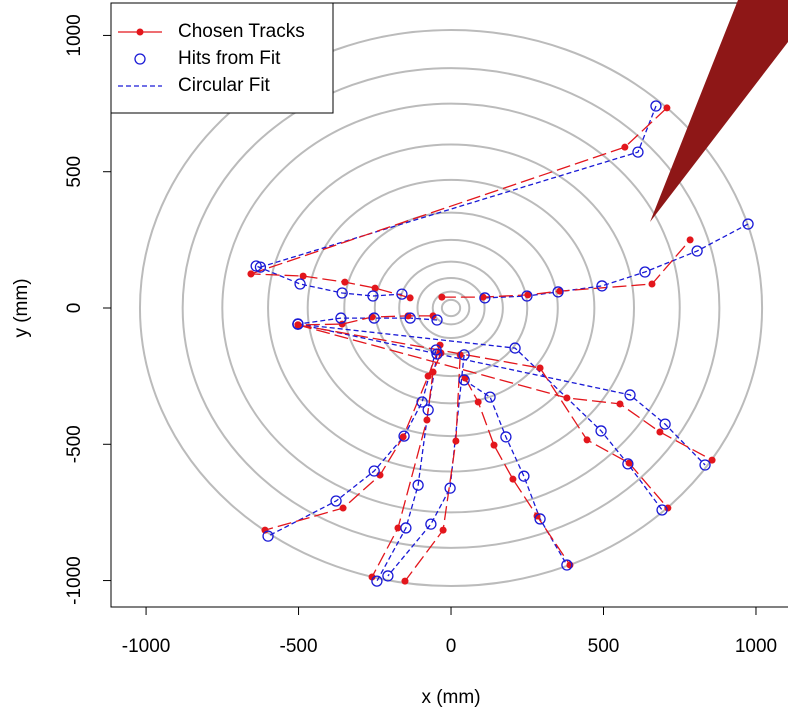 Image resolution: width=788 pixels, height=713 pixels. What do you see at coordinates (146, 646) in the screenshot?
I see `x-tick-label: -1000` at bounding box center [146, 646].